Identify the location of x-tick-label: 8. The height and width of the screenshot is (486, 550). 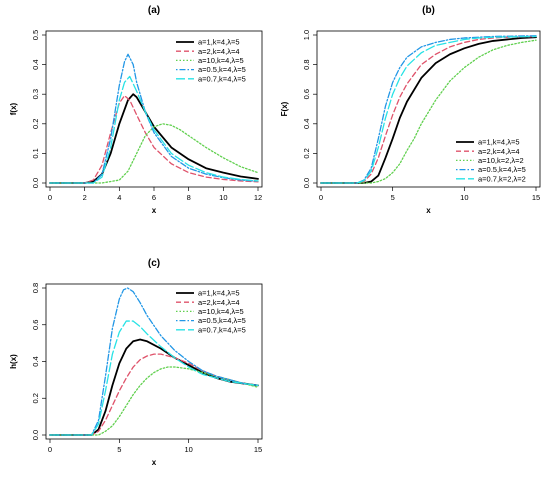
(189, 197).